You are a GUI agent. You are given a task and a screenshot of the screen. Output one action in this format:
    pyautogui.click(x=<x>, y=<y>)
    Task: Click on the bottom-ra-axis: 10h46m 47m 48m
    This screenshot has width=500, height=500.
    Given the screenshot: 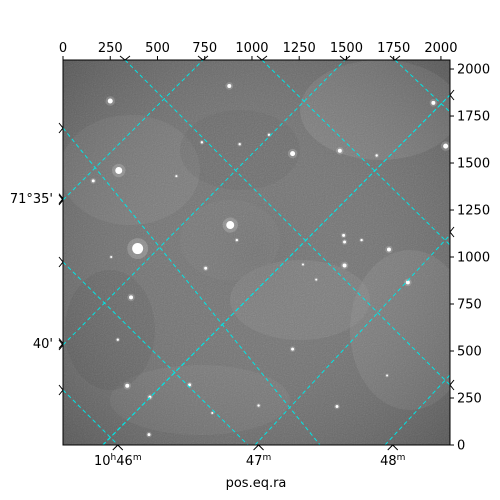 What is the action you would take?
    pyautogui.click(x=249, y=456)
    